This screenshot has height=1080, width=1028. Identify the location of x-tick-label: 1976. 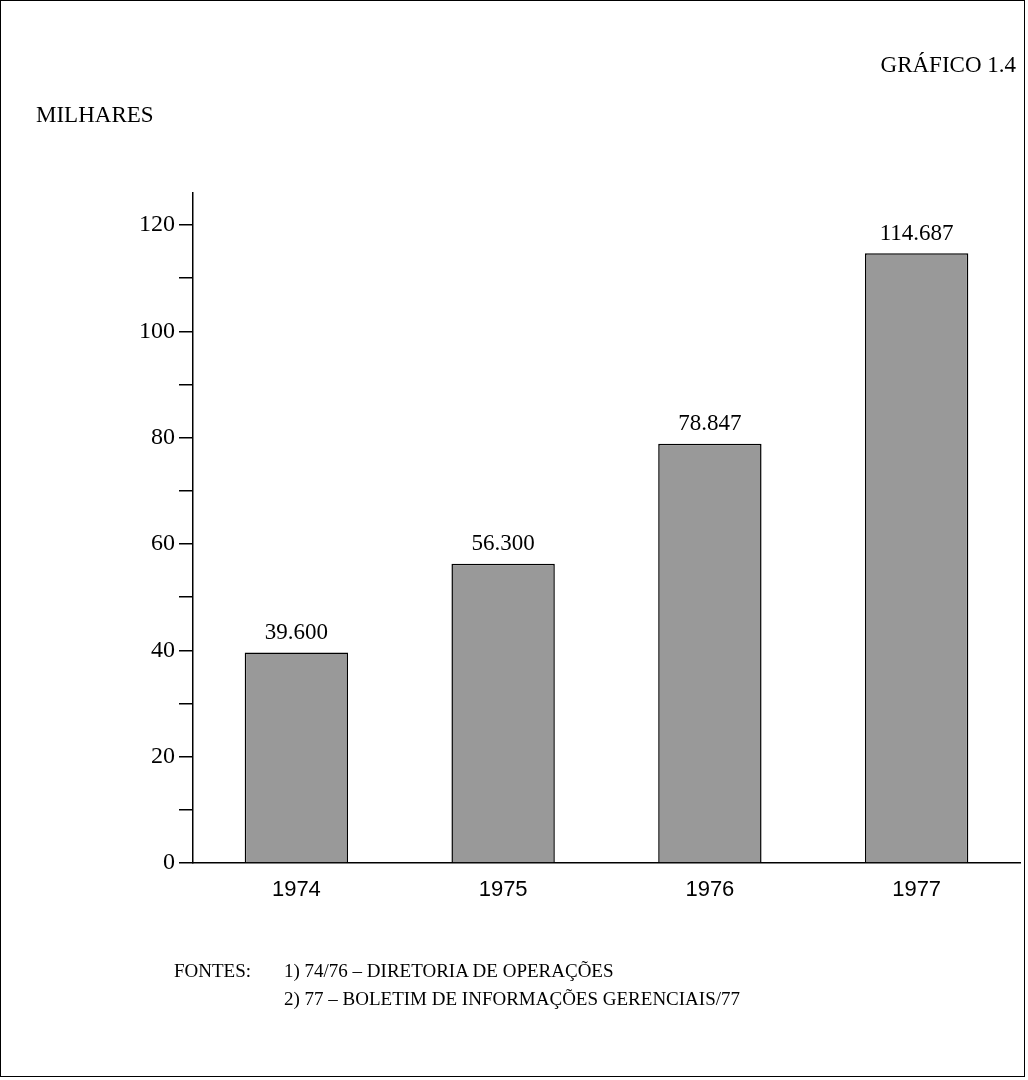
(710, 889).